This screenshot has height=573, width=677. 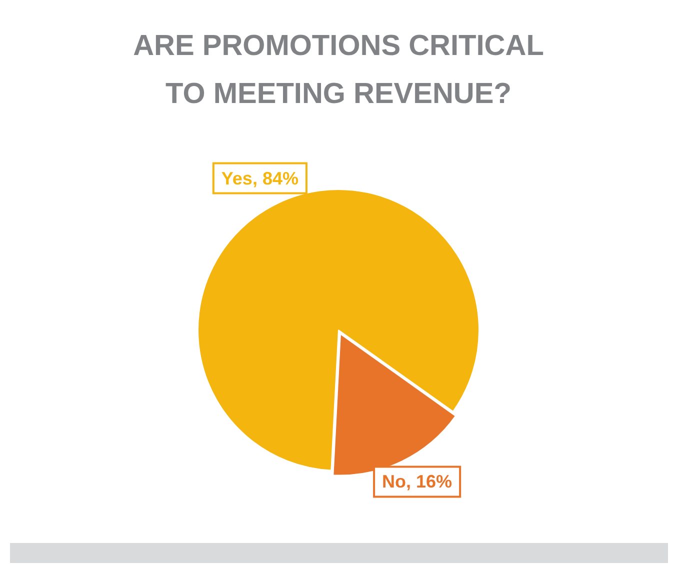 What do you see at coordinates (338, 70) in the screenshot?
I see `chart-title: ARE PROMOTIONS CRITICAL TO MEETING REVENUE?` at bounding box center [338, 70].